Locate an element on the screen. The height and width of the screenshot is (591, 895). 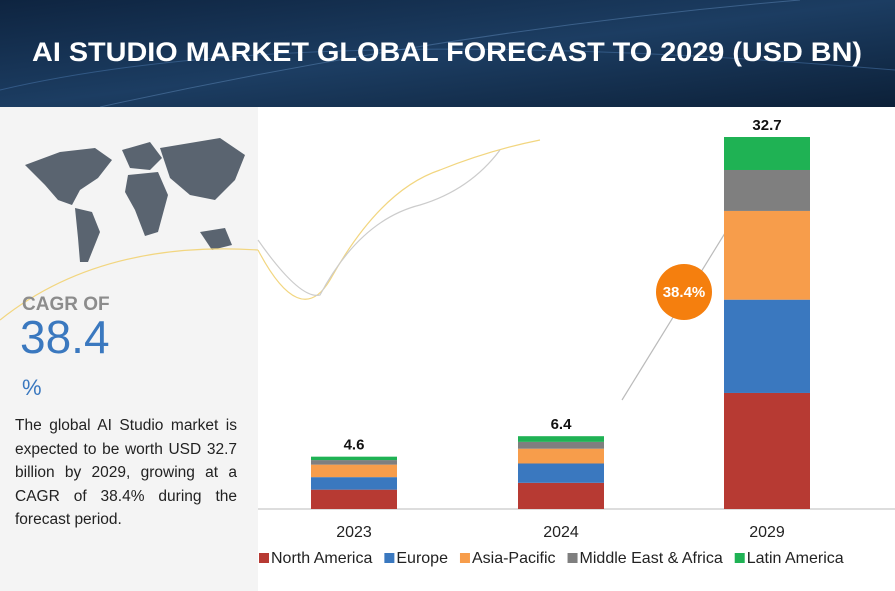
x-tick-label: 2029 is located at coordinates (767, 532).